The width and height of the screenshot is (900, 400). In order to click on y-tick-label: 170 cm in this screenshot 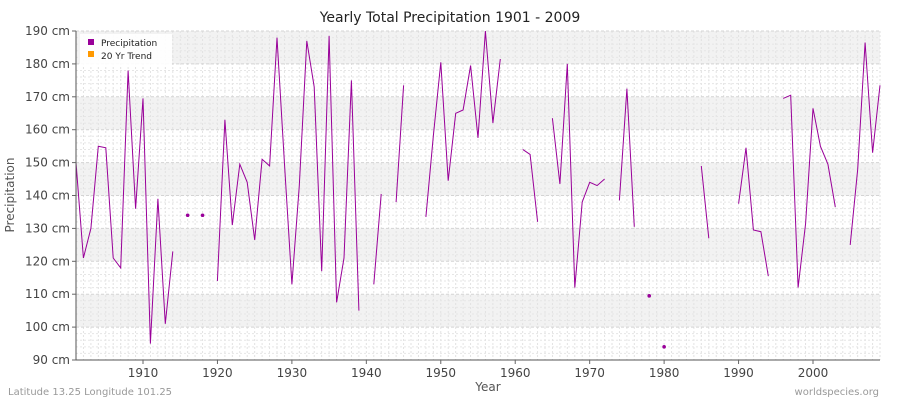, I will do `click(47, 97)`.